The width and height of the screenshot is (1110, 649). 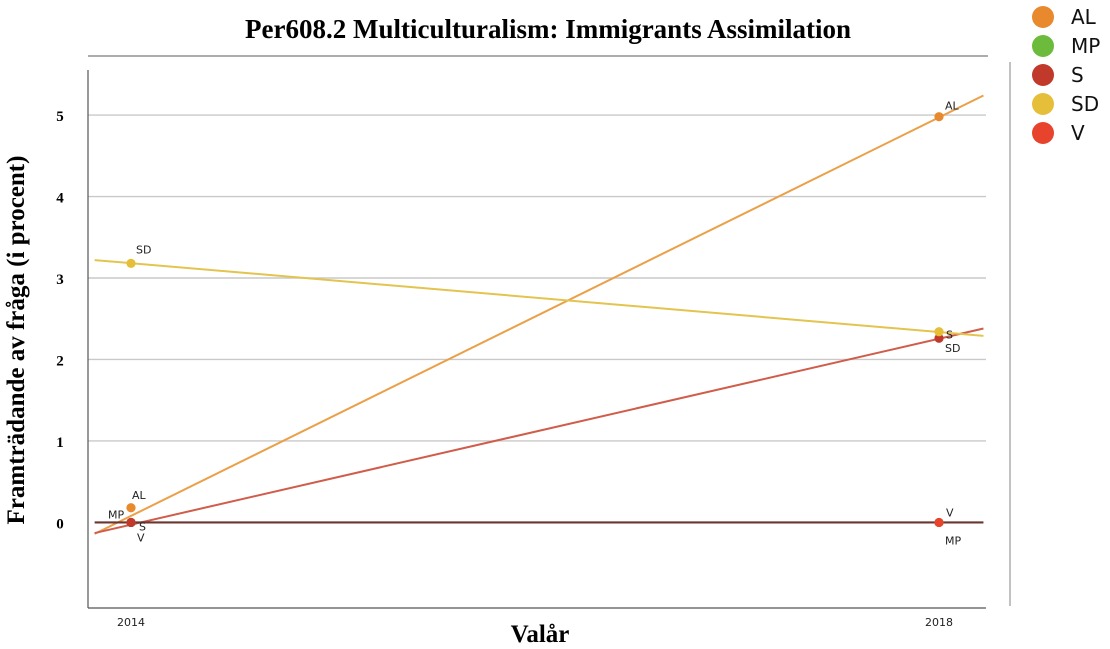 I want to click on legend-label-mp: MP, so click(x=1085, y=46).